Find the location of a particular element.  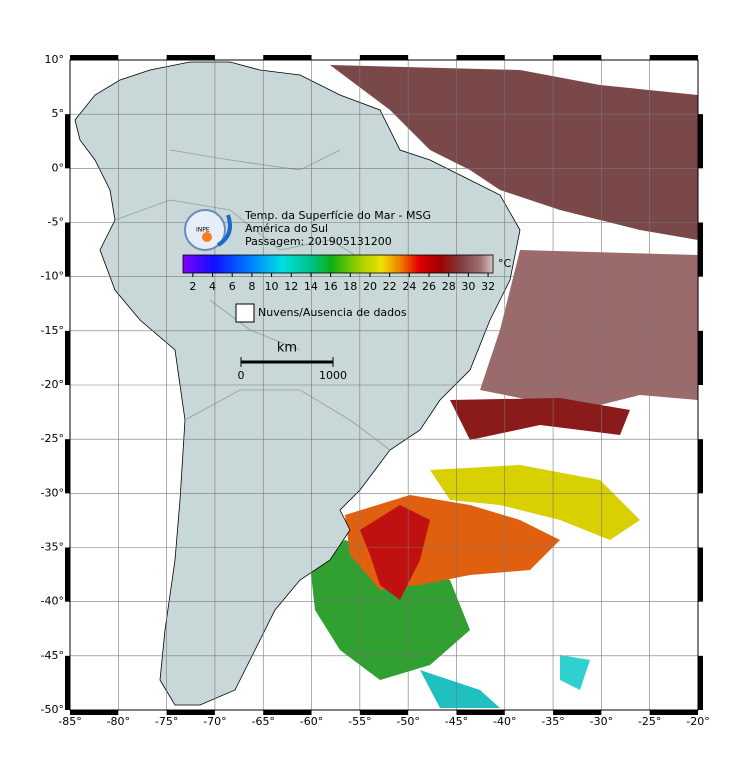

sst-red-core is located at coordinates (395, 552).